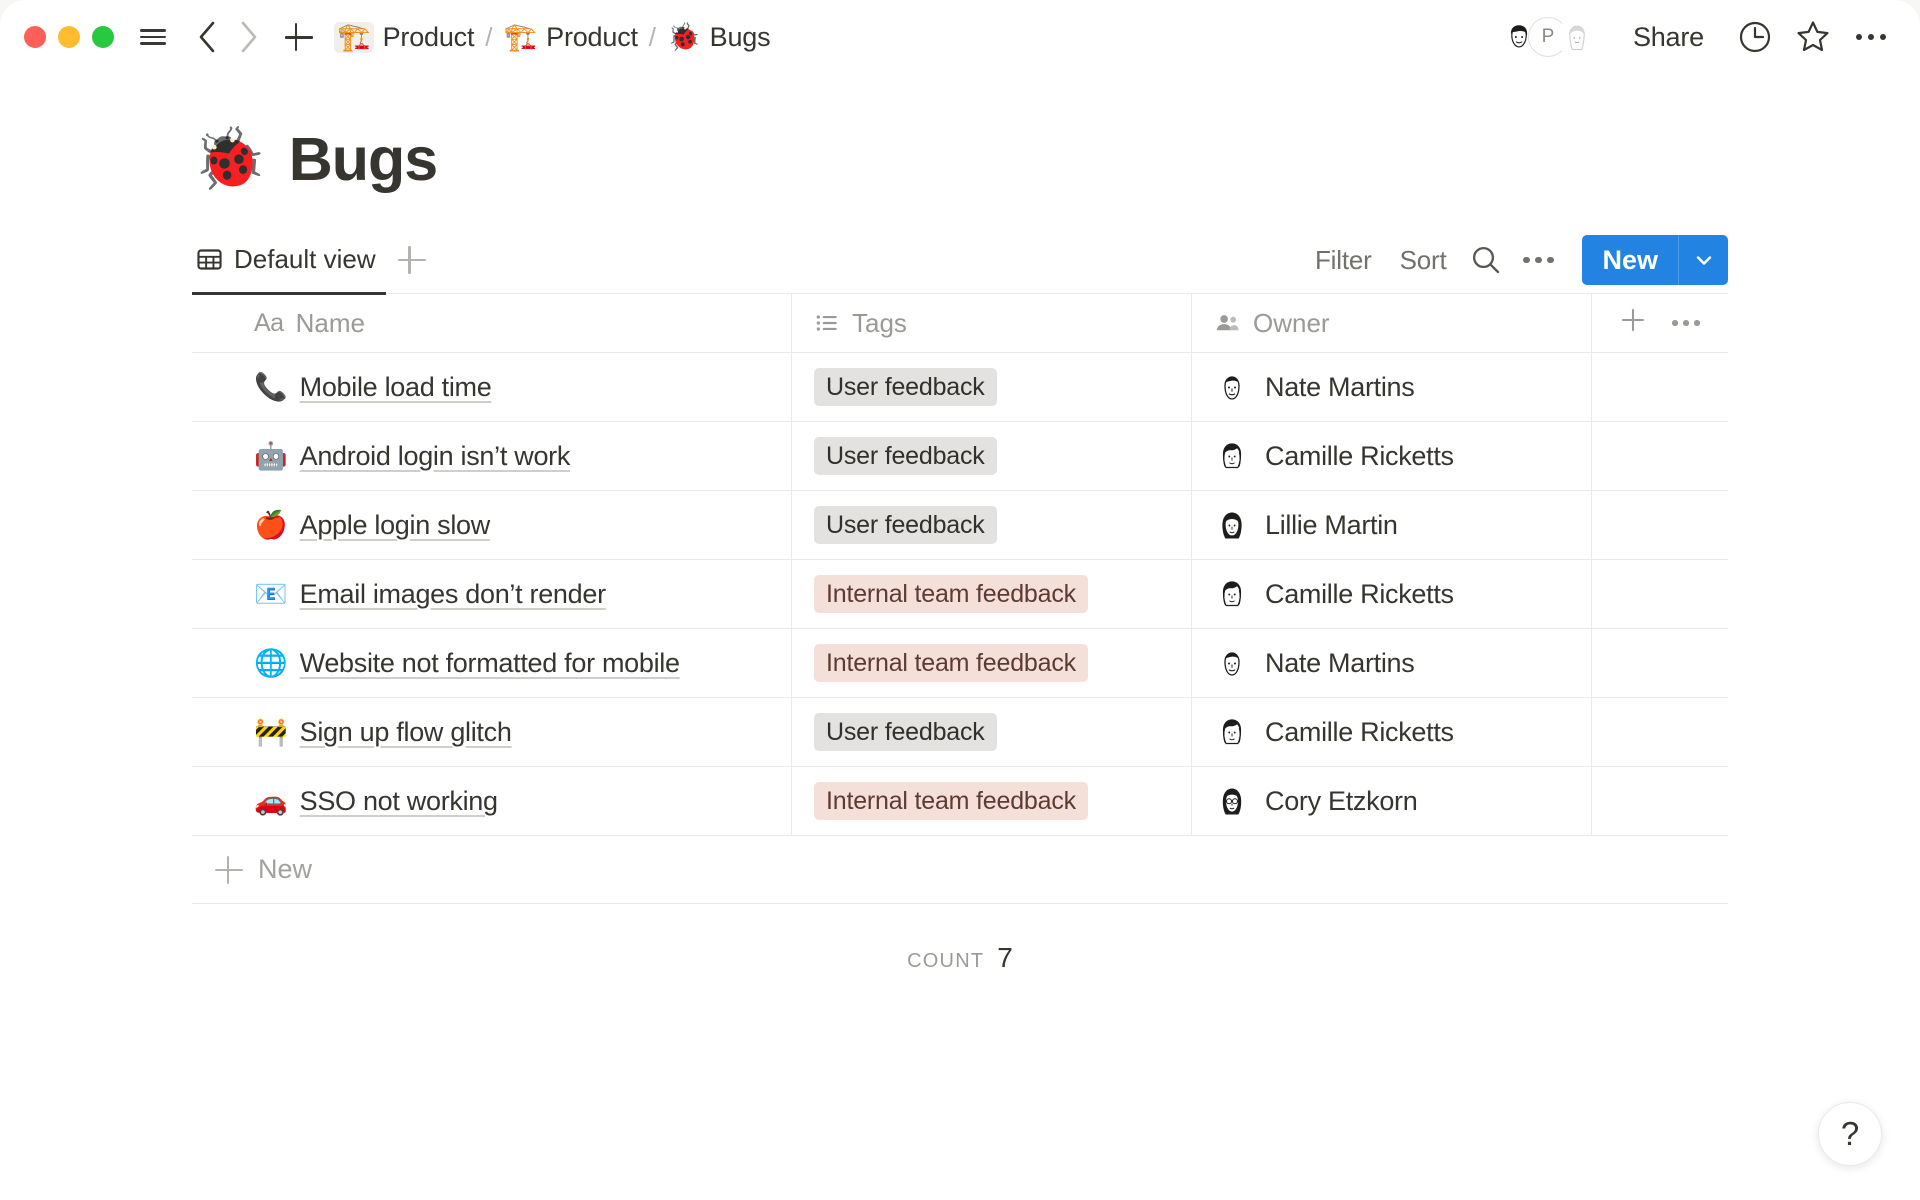  I want to click on breadcrumb-item-bugs: 🐞 Bugs, so click(719, 37).